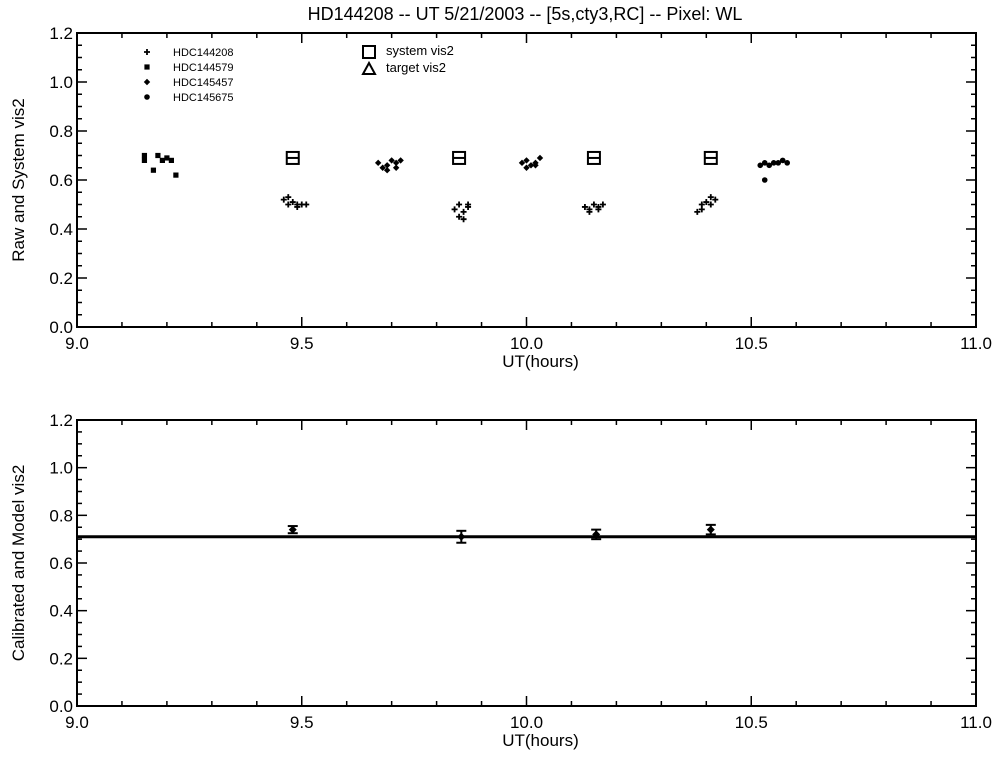 This screenshot has height=770, width=1002. I want to click on top-x-tick-label: 9.0, so click(77, 343).